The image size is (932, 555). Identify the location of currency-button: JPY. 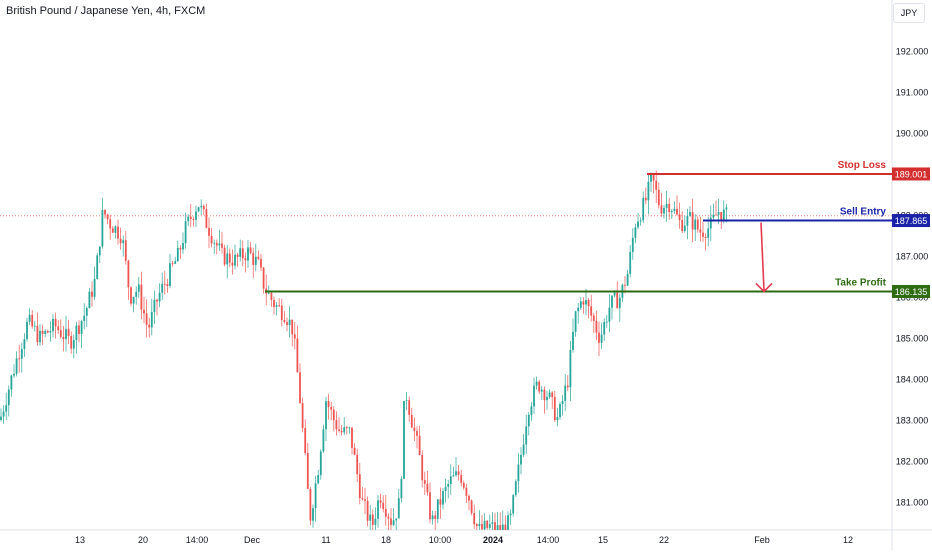
(909, 13).